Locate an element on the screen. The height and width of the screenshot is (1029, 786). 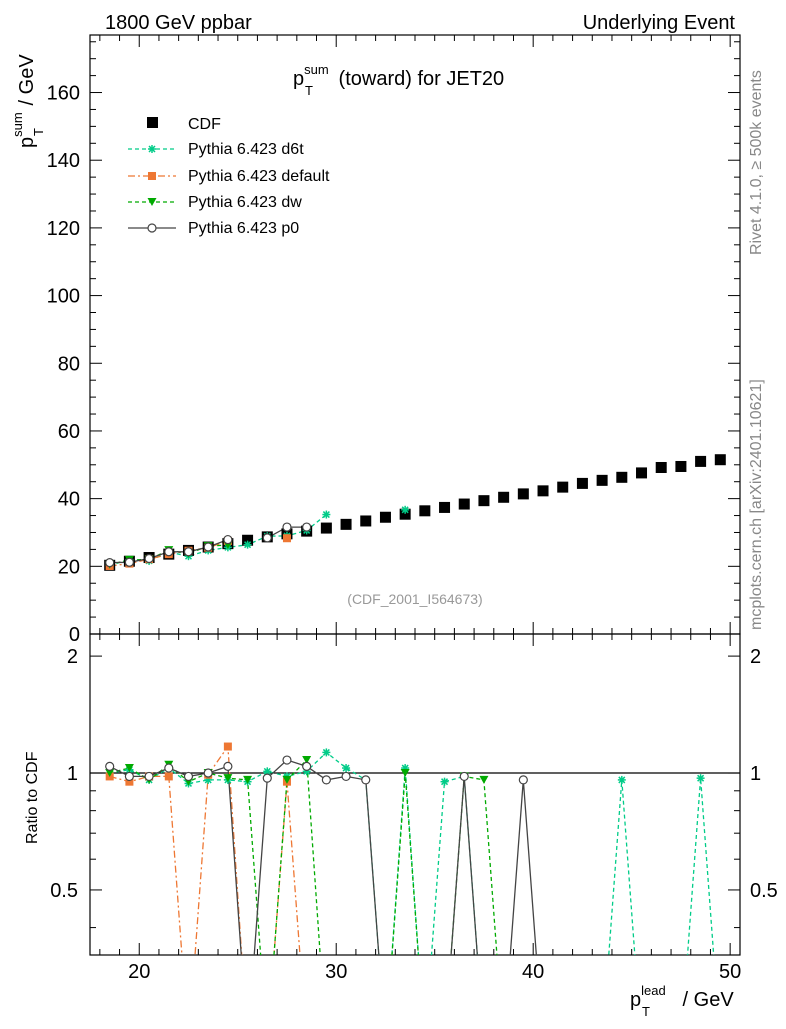
ratio-tick-label: 2 is located at coordinates (72, 657).